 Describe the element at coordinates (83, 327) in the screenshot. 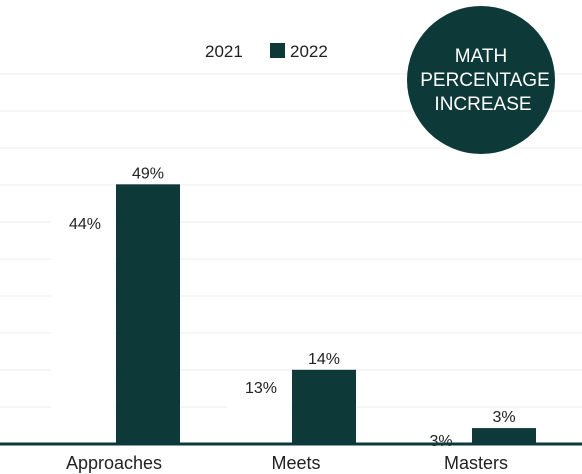

I see `bar-2021-approaches` at that location.